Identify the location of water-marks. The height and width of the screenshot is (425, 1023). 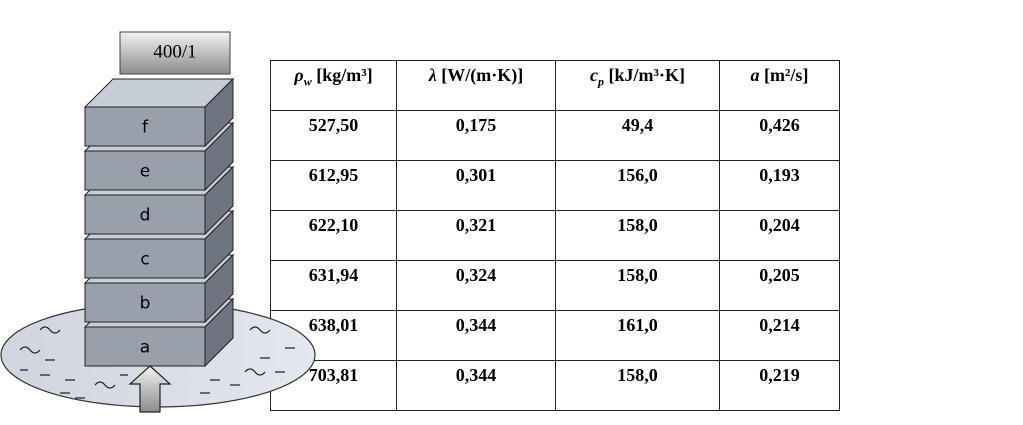
(157, 362).